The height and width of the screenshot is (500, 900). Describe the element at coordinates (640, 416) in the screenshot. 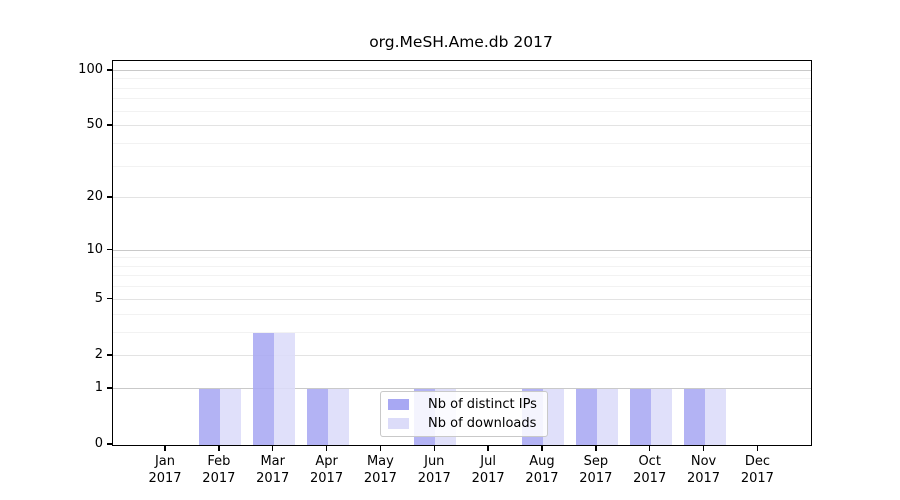

I see `bar-oct-distinct-ips` at that location.